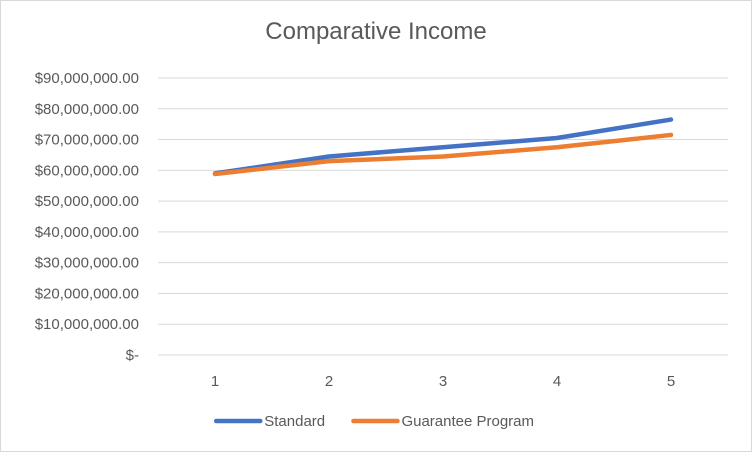 The image size is (752, 452). I want to click on legend-label: Guarantee Program, so click(467, 421).